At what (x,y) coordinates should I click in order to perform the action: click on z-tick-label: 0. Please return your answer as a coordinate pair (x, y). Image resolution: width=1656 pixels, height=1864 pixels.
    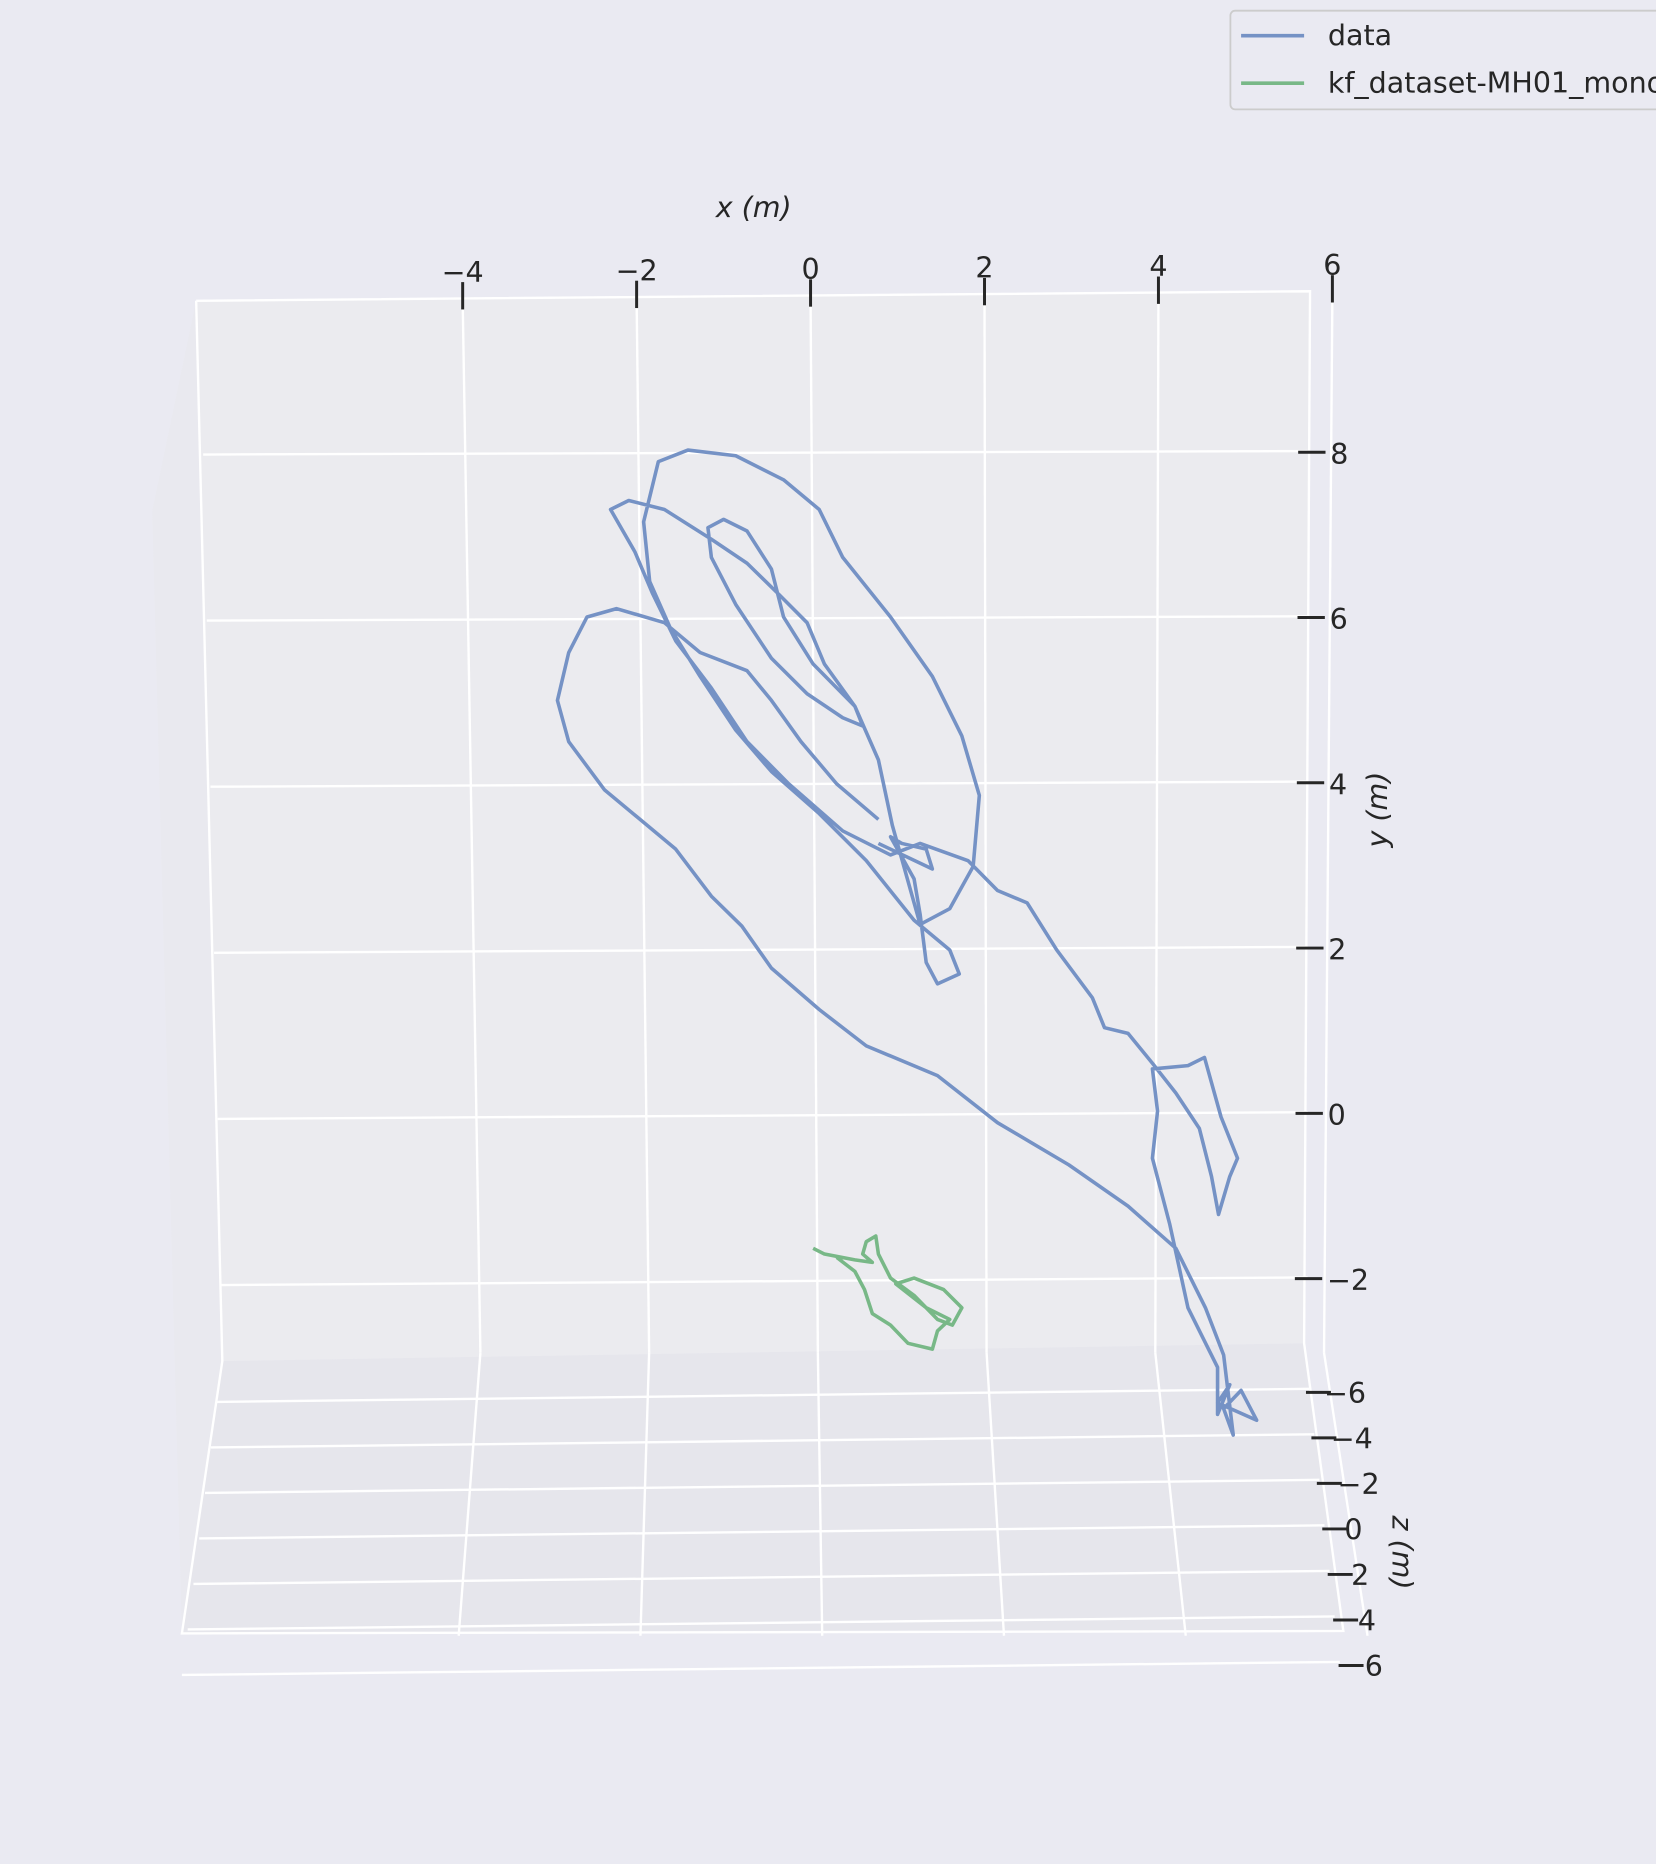
    Looking at the image, I should click on (1353, 1529).